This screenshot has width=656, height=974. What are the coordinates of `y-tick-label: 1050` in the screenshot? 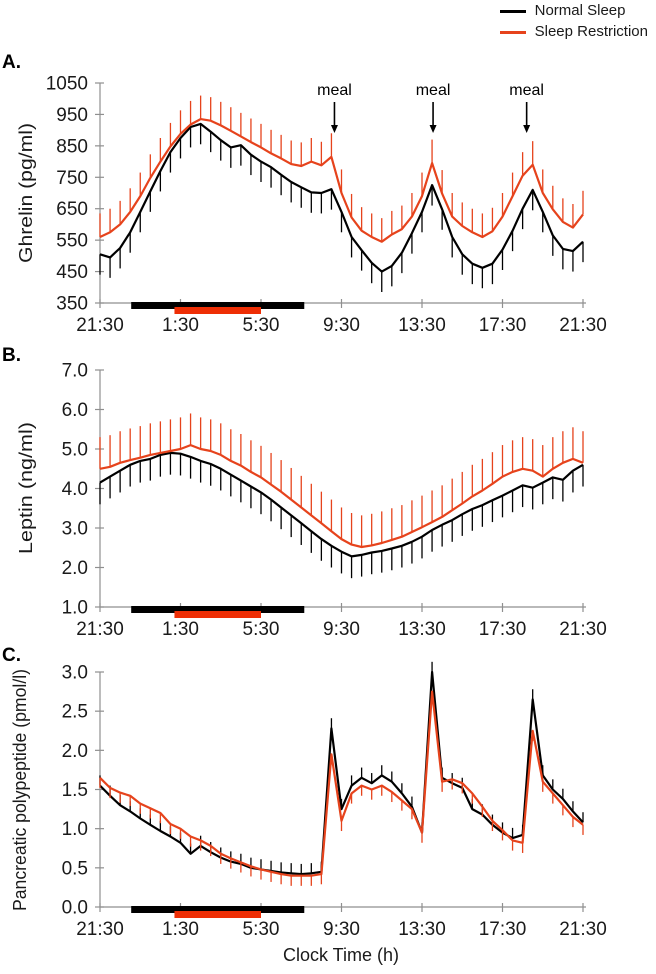 It's located at (67, 84).